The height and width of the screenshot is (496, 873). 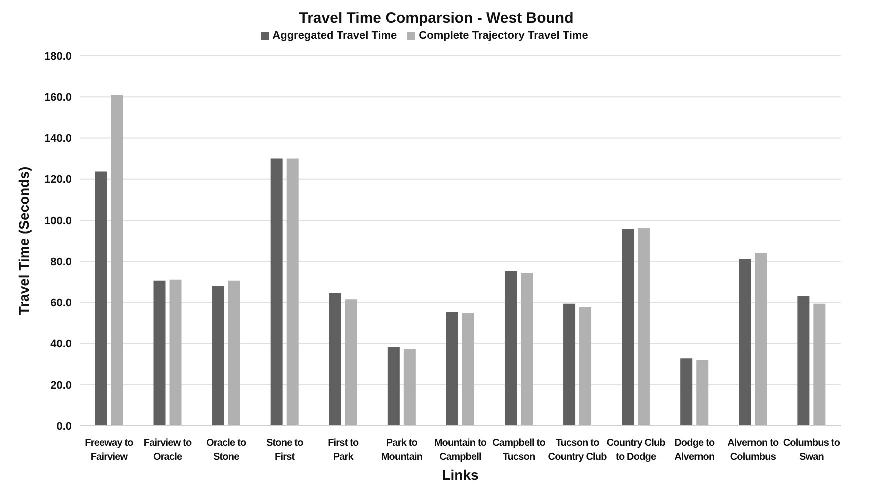 What do you see at coordinates (503, 36) in the screenshot?
I see `legend-label: Complete Trajectory Travel Time` at bounding box center [503, 36].